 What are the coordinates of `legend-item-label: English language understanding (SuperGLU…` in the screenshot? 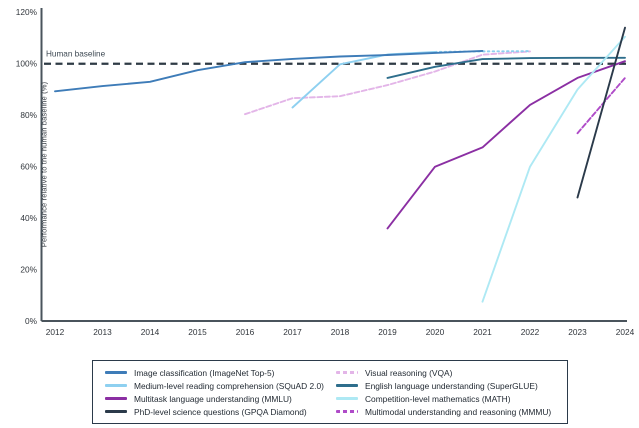 It's located at (451, 385).